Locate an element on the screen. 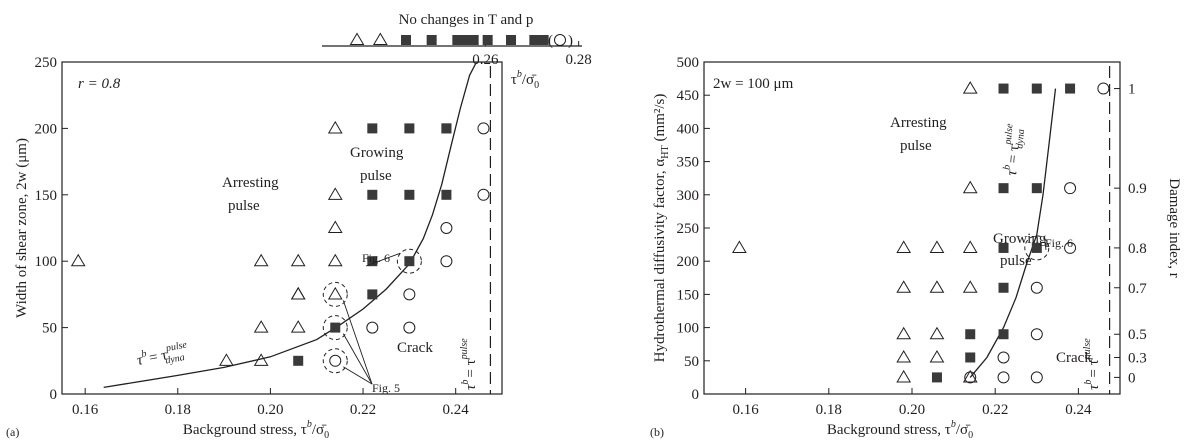 The image size is (1202, 444). curve-label-a: τb= τpulsedyna is located at coordinates (163, 355).